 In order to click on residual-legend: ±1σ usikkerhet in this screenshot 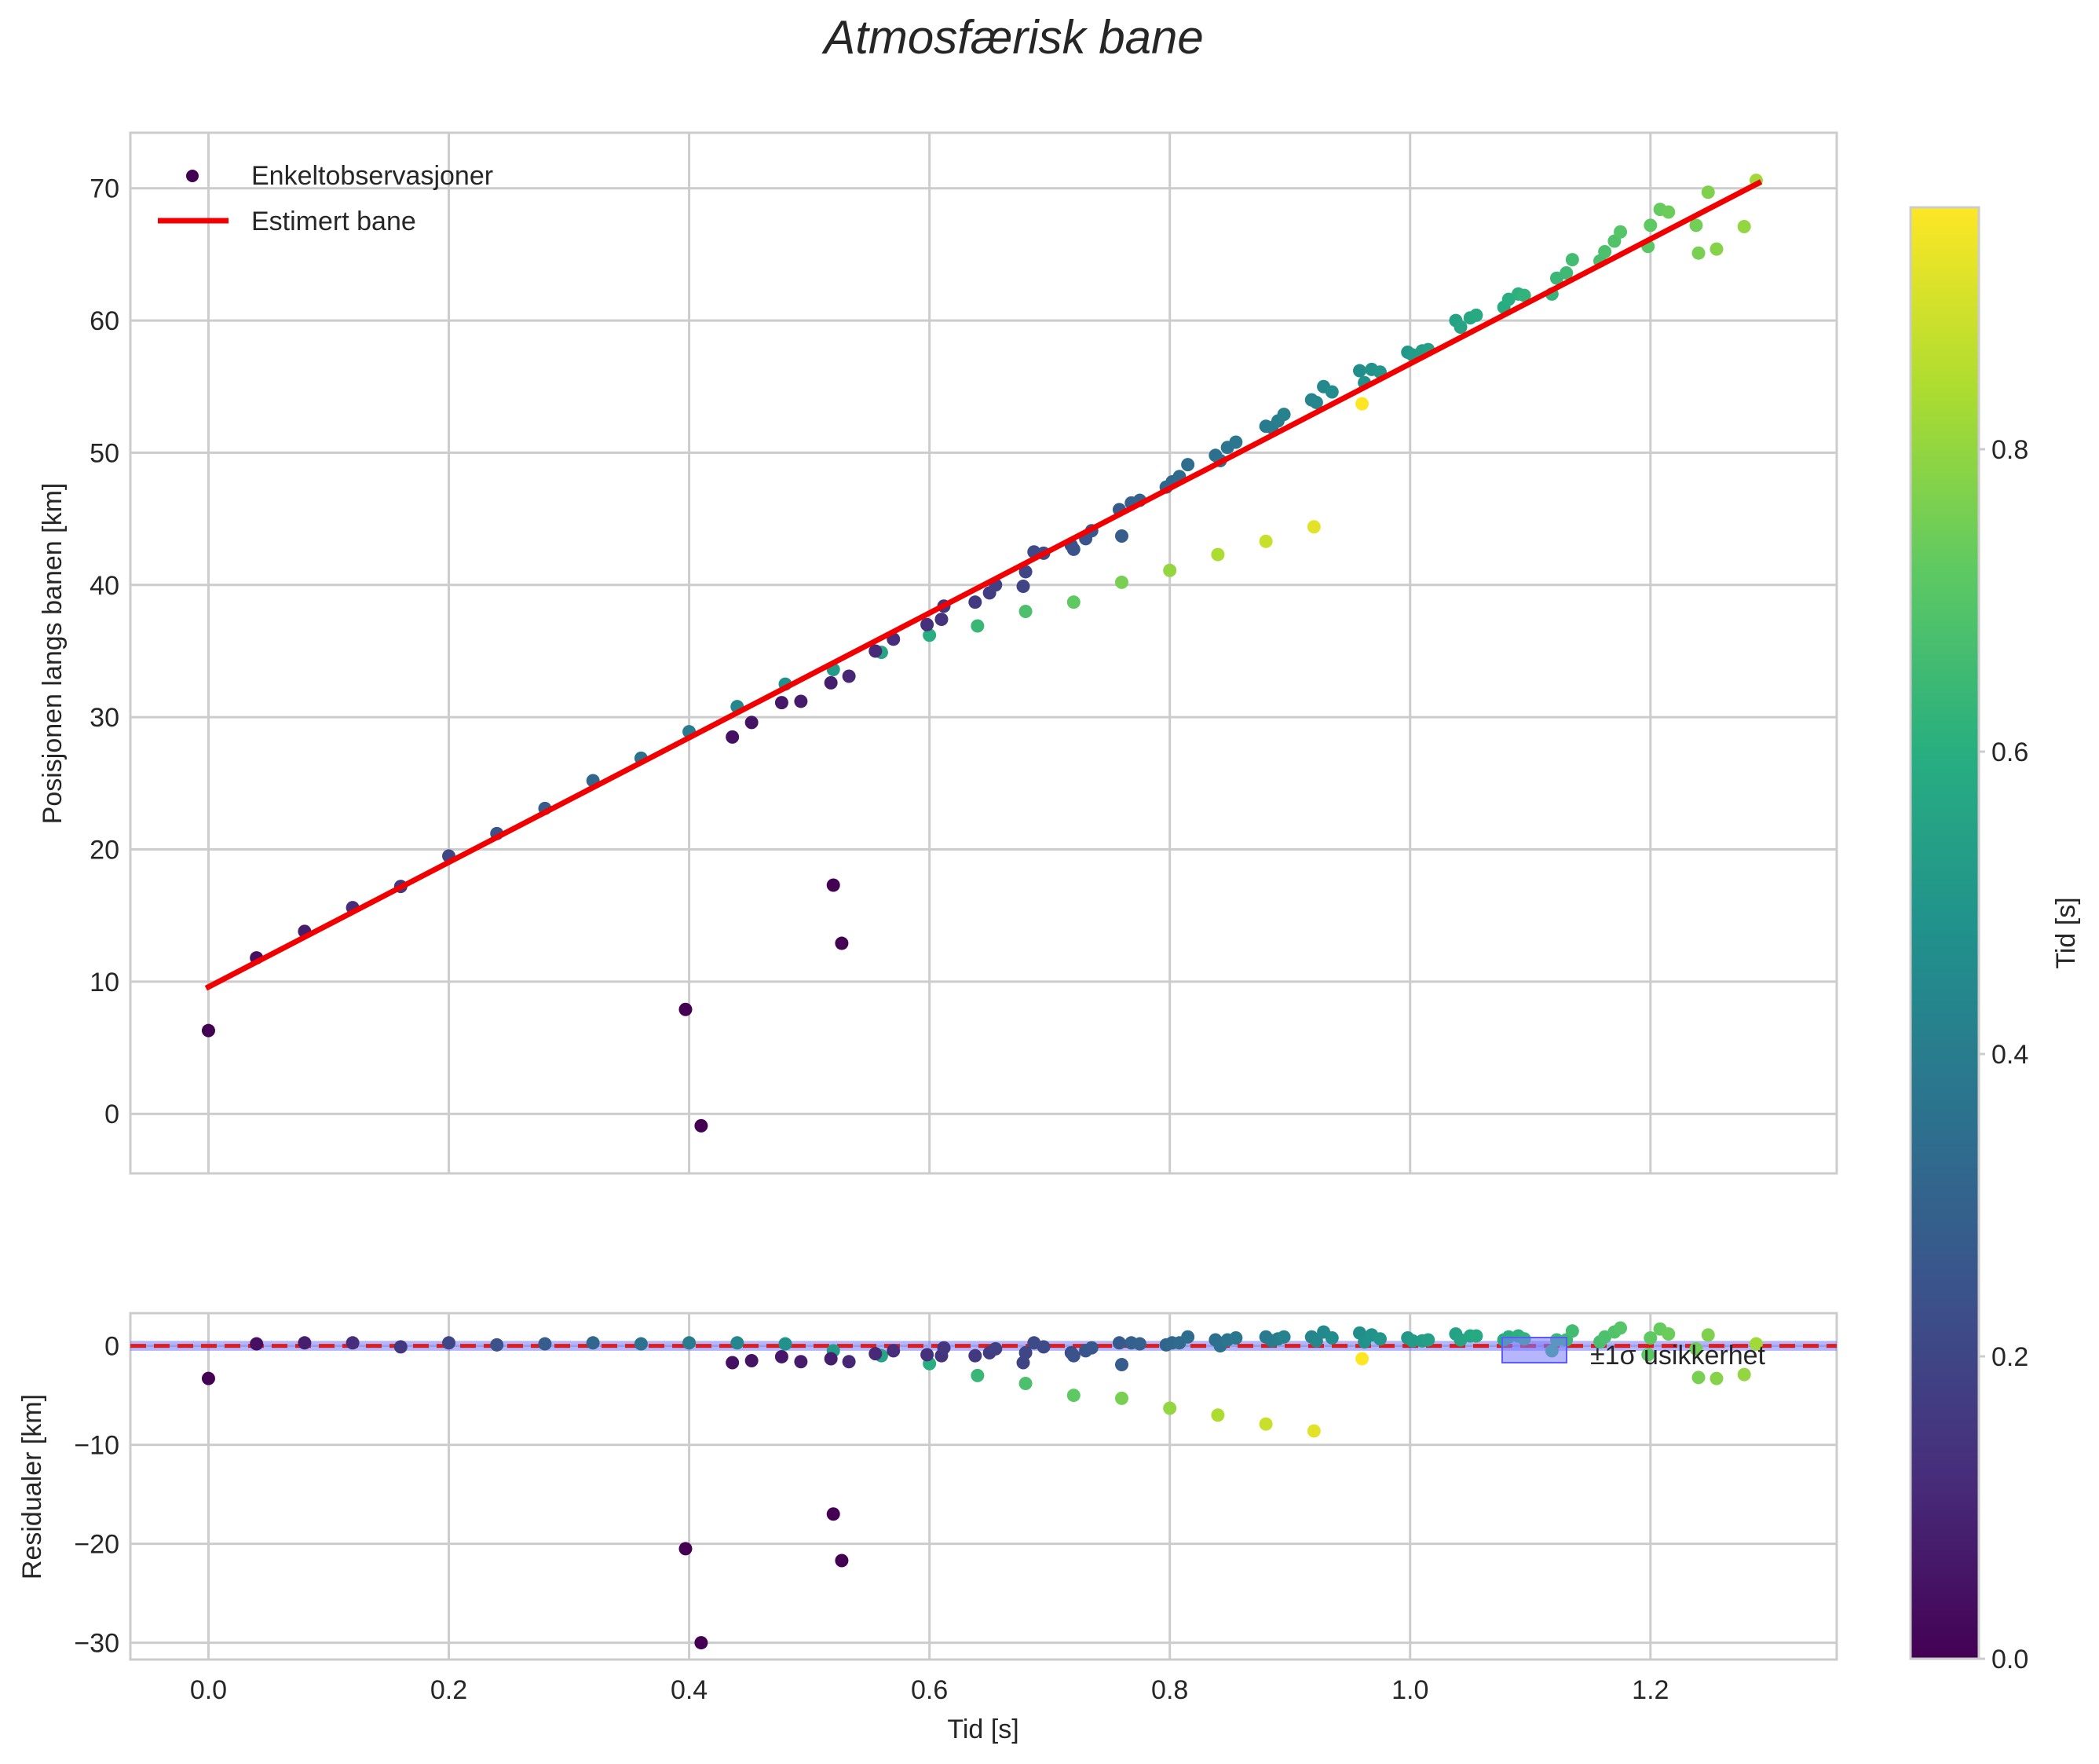, I will do `click(1634, 1354)`.